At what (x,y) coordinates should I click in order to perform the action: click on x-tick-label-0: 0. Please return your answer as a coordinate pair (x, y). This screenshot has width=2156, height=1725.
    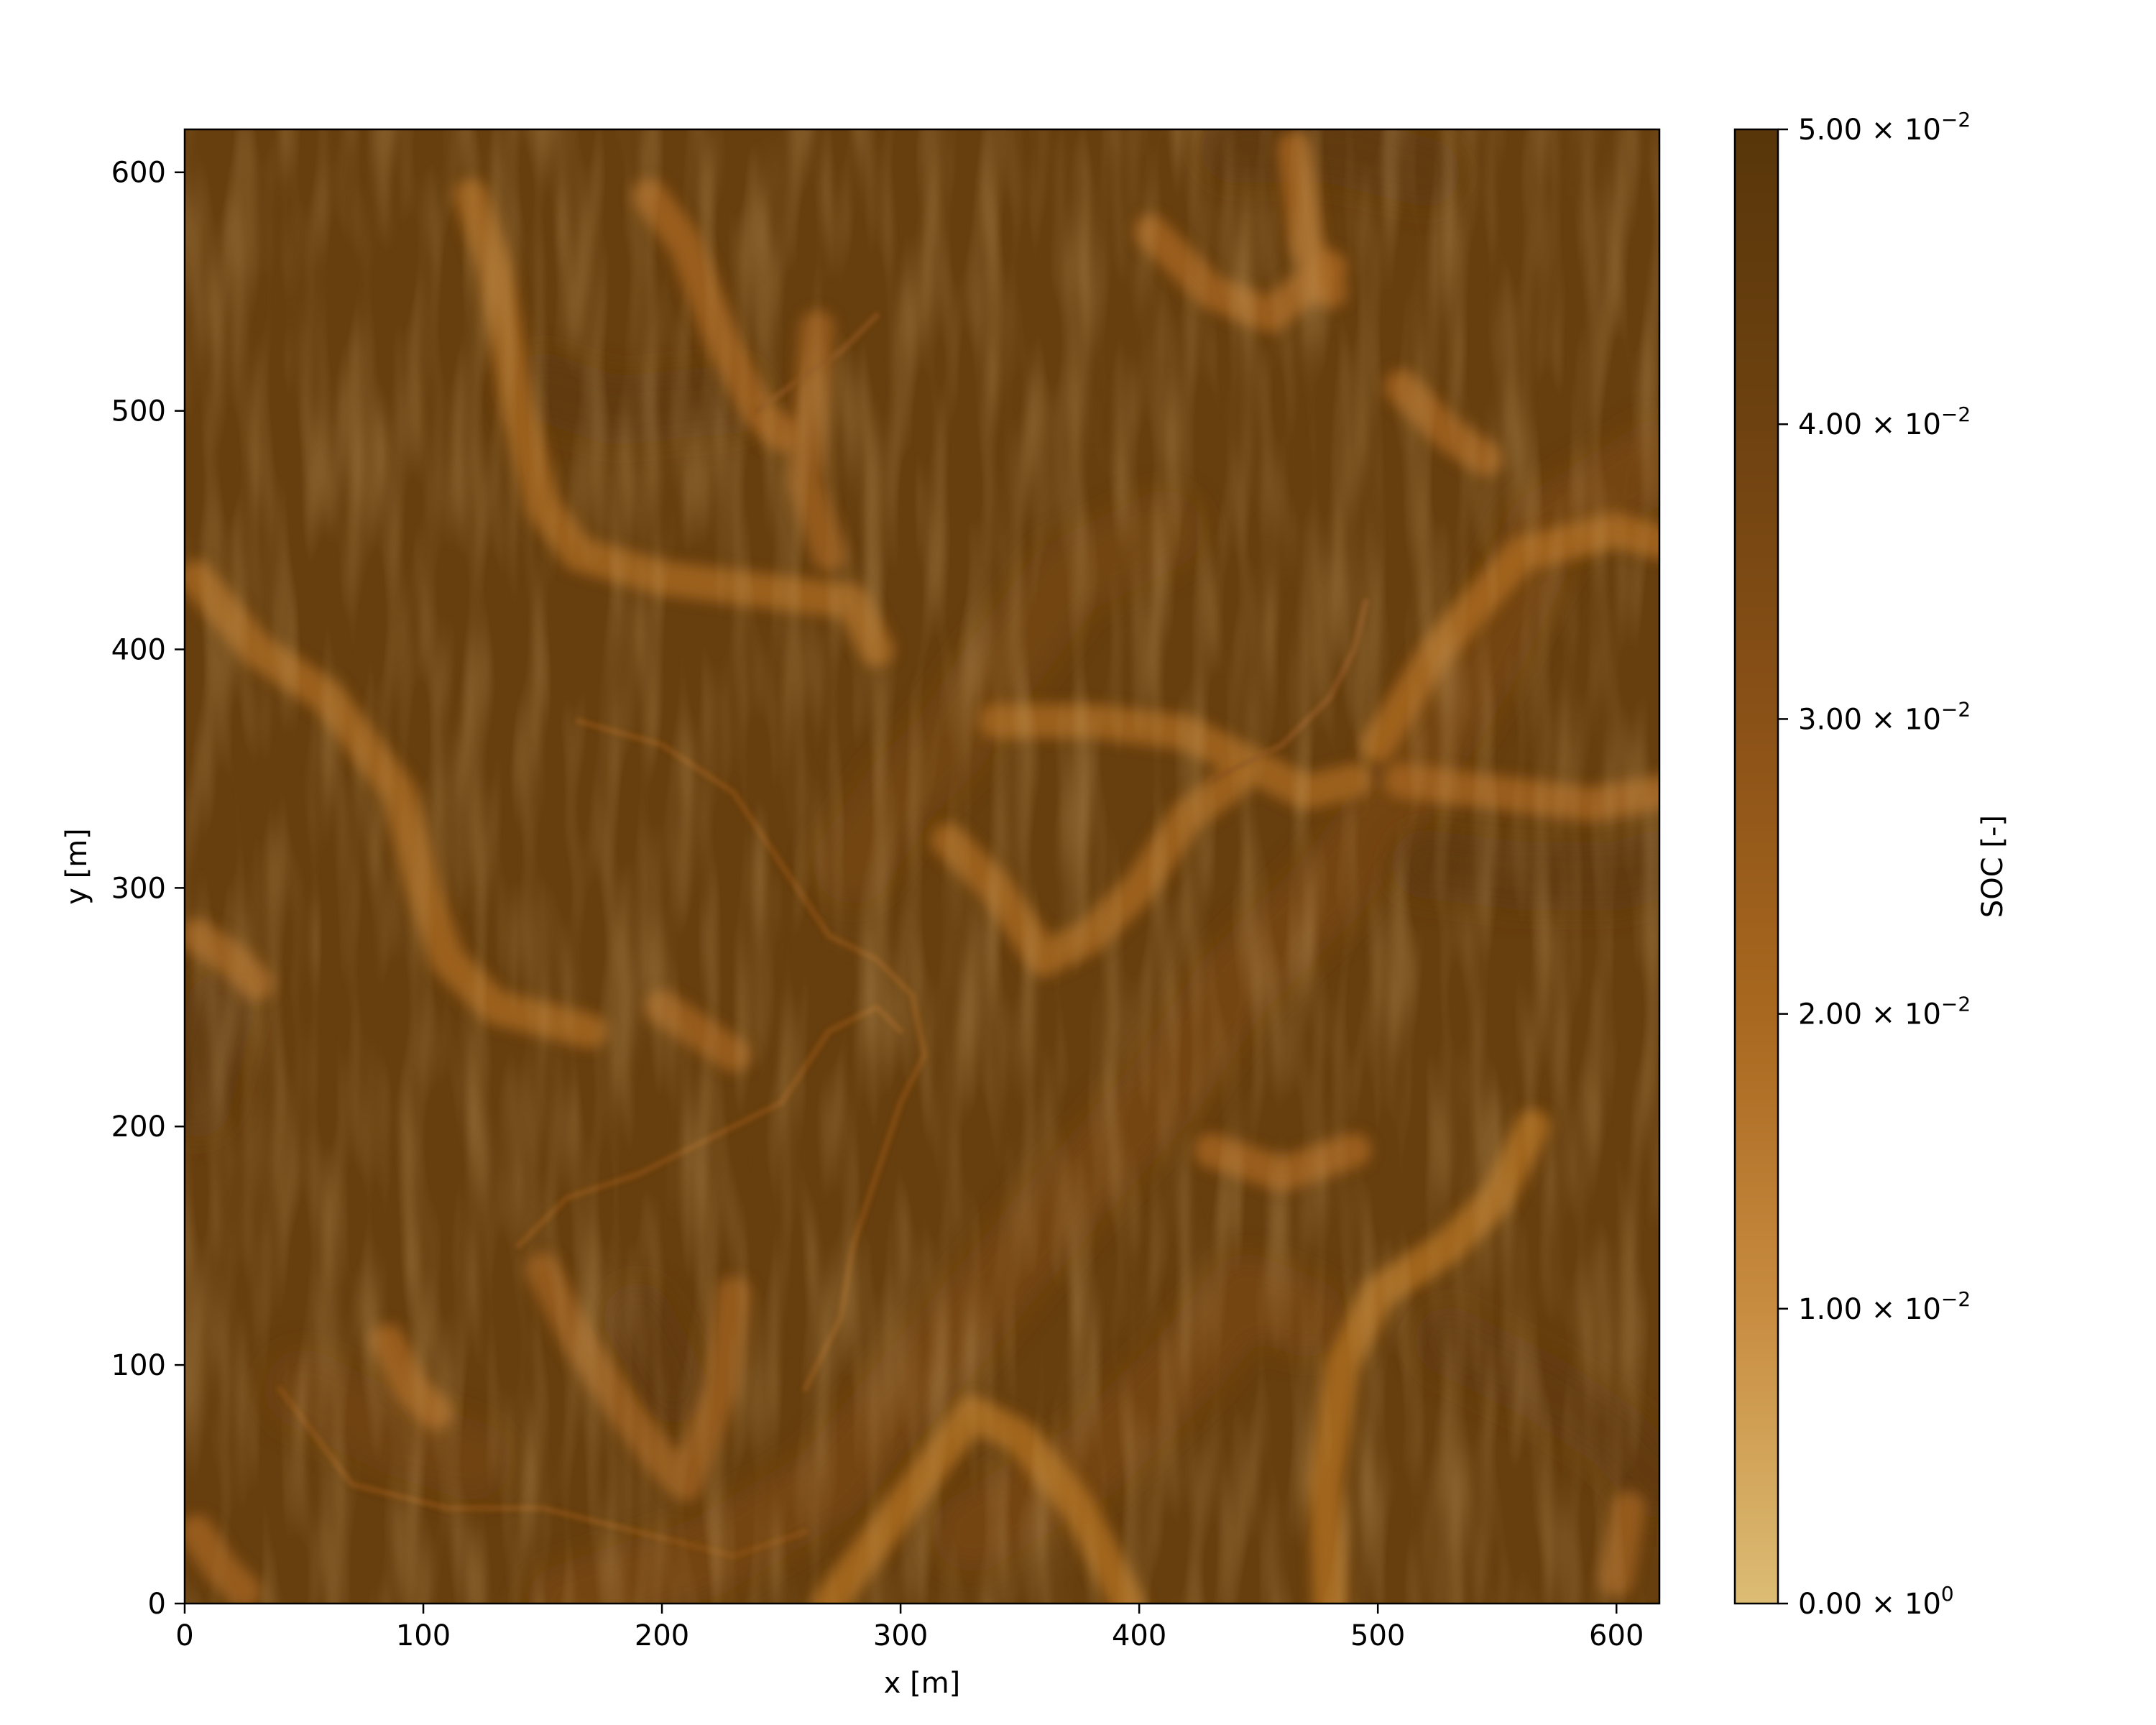
    Looking at the image, I should click on (184, 1635).